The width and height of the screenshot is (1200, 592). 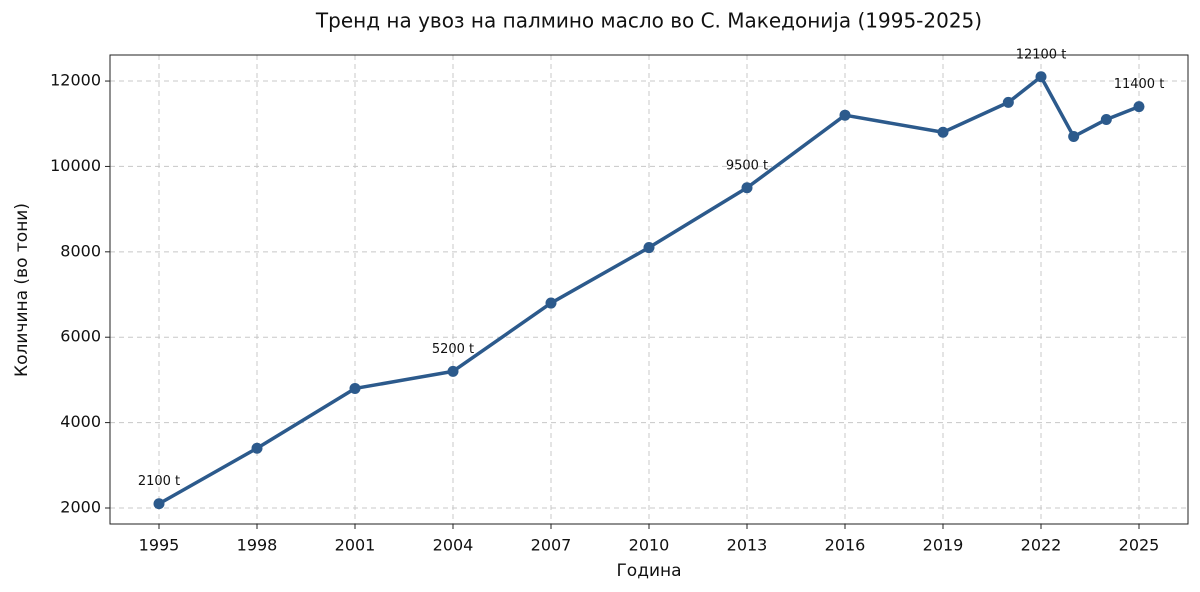 What do you see at coordinates (1041, 545) in the screenshot?
I see `x-tick-label: 2022` at bounding box center [1041, 545].